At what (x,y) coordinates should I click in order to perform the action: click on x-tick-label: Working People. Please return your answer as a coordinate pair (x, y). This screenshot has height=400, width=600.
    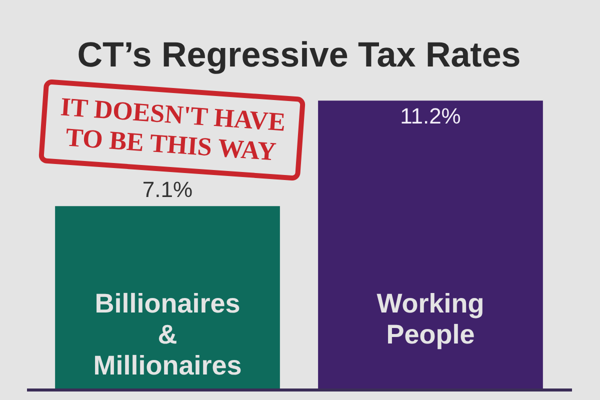
    Looking at the image, I should click on (430, 319).